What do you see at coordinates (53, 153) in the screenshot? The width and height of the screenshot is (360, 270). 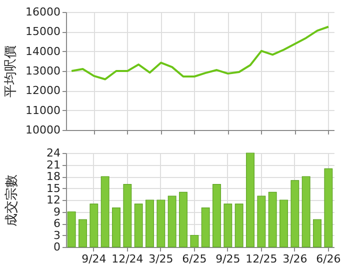 I see `y-tick-label: 24` at bounding box center [53, 153].